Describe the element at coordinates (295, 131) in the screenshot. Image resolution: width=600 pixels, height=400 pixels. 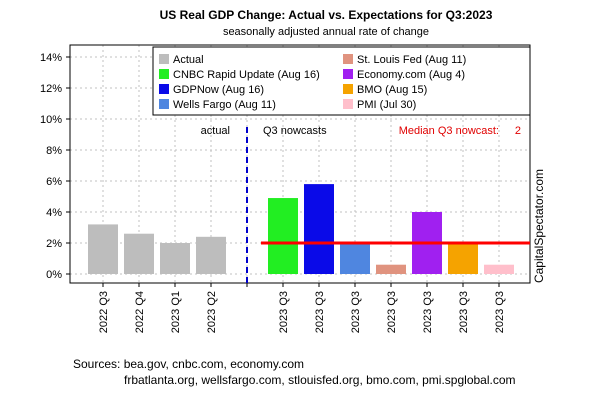
I see `nowcasts-annotation: Q3 nowcasts` at that location.